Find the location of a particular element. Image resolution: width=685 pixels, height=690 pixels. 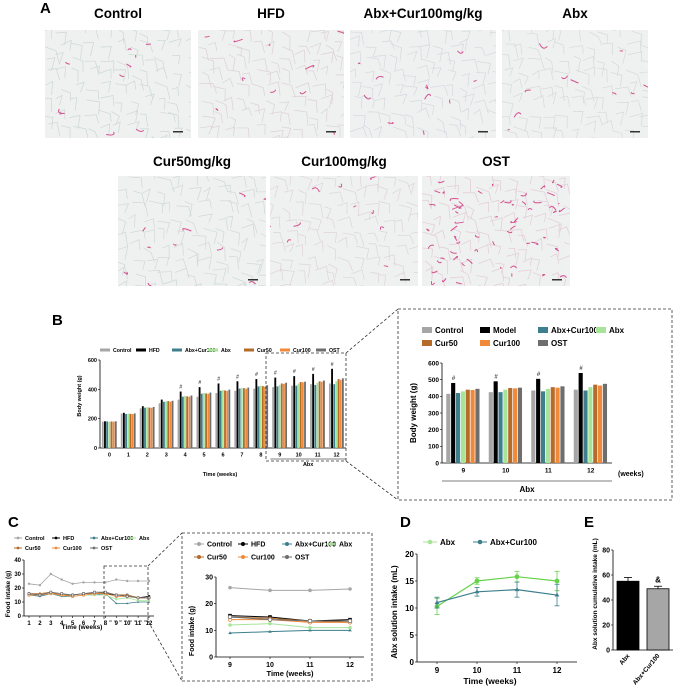

bar-abx-cur100-w5 is located at coordinates (201, 420).